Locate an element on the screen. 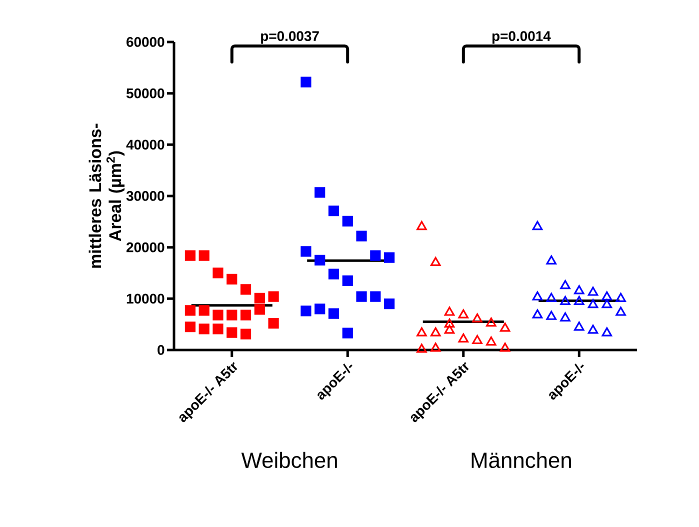  y-tick-label: 20000 is located at coordinates (145, 247).